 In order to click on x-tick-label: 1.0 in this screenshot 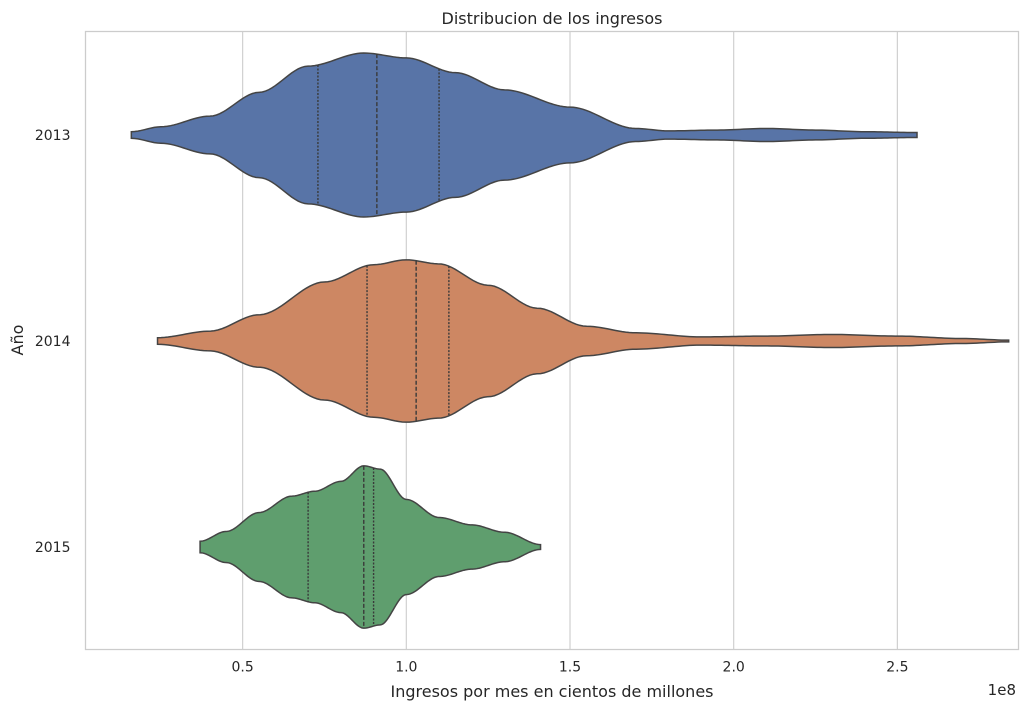, I will do `click(406, 668)`.